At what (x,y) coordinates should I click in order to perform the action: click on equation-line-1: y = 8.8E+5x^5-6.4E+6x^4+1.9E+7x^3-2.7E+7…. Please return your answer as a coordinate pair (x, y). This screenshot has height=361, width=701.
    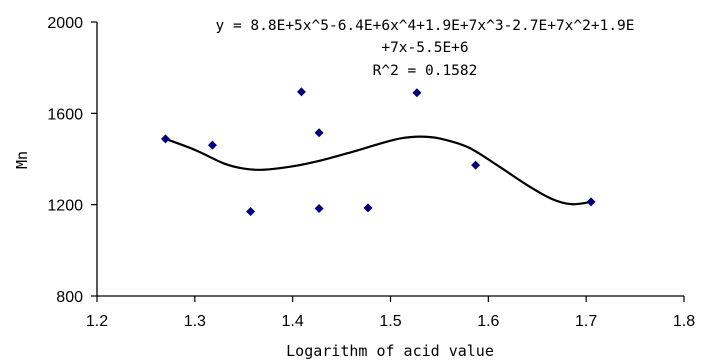
    Looking at the image, I should click on (424, 26).